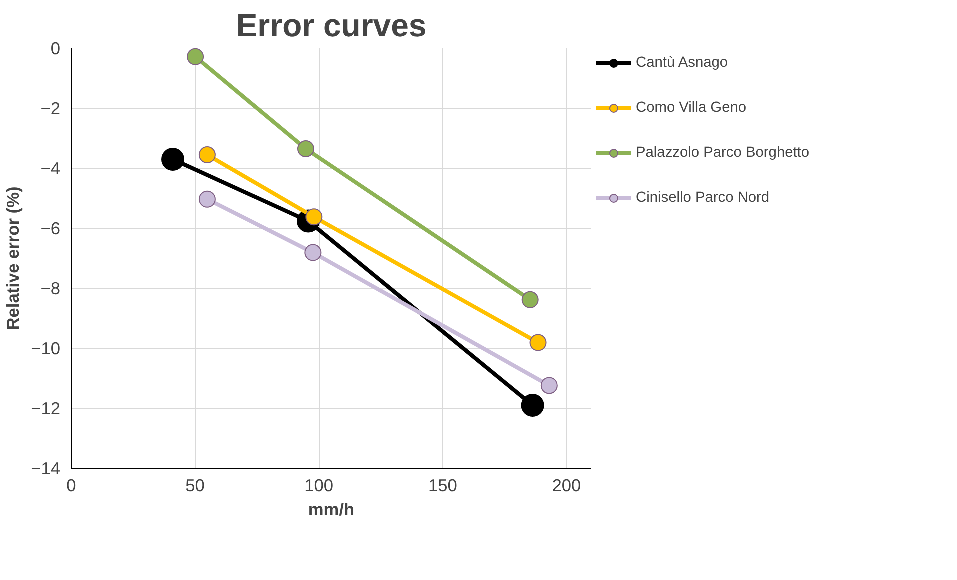  I want to click on y-tick-label: −14, so click(46, 468).